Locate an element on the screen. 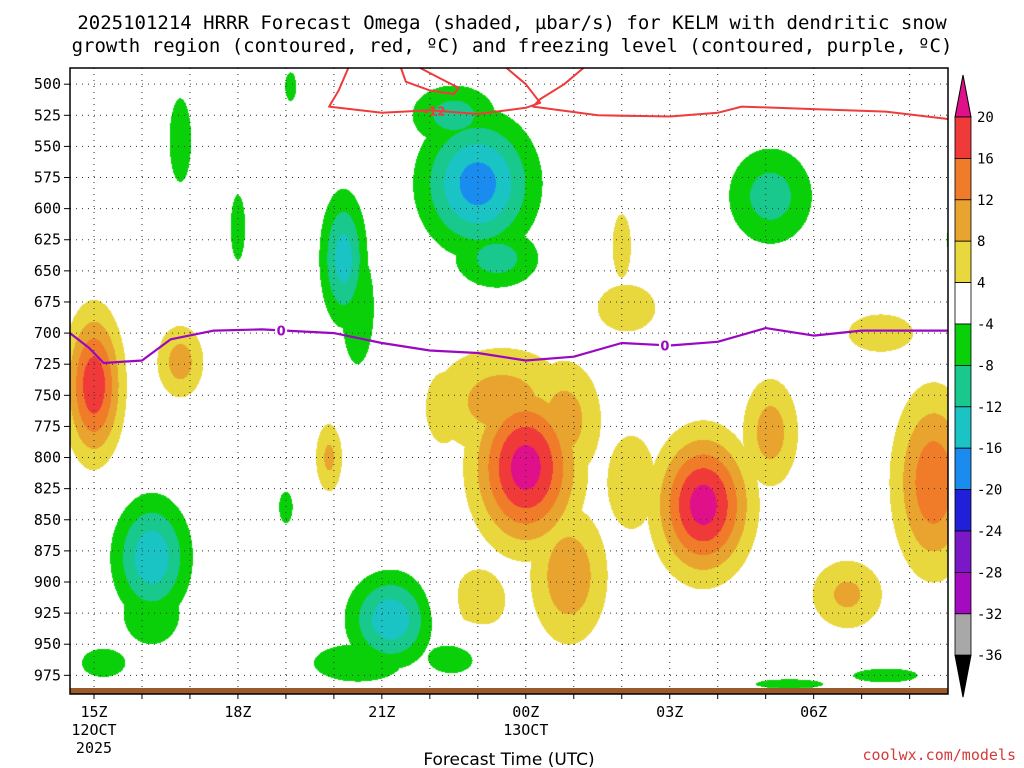  date-tick-label: 13OCT is located at coordinates (525, 730).